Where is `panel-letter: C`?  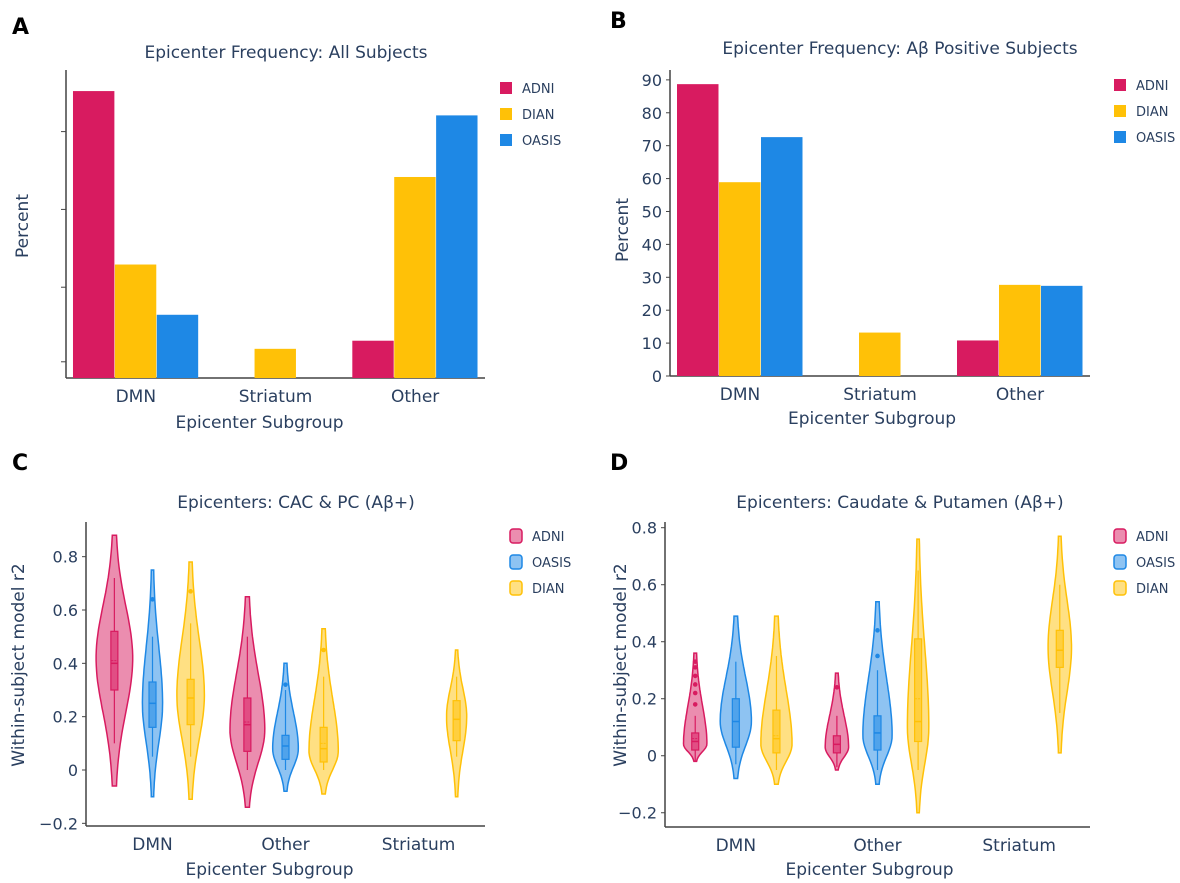 panel-letter: C is located at coordinates (20, 463).